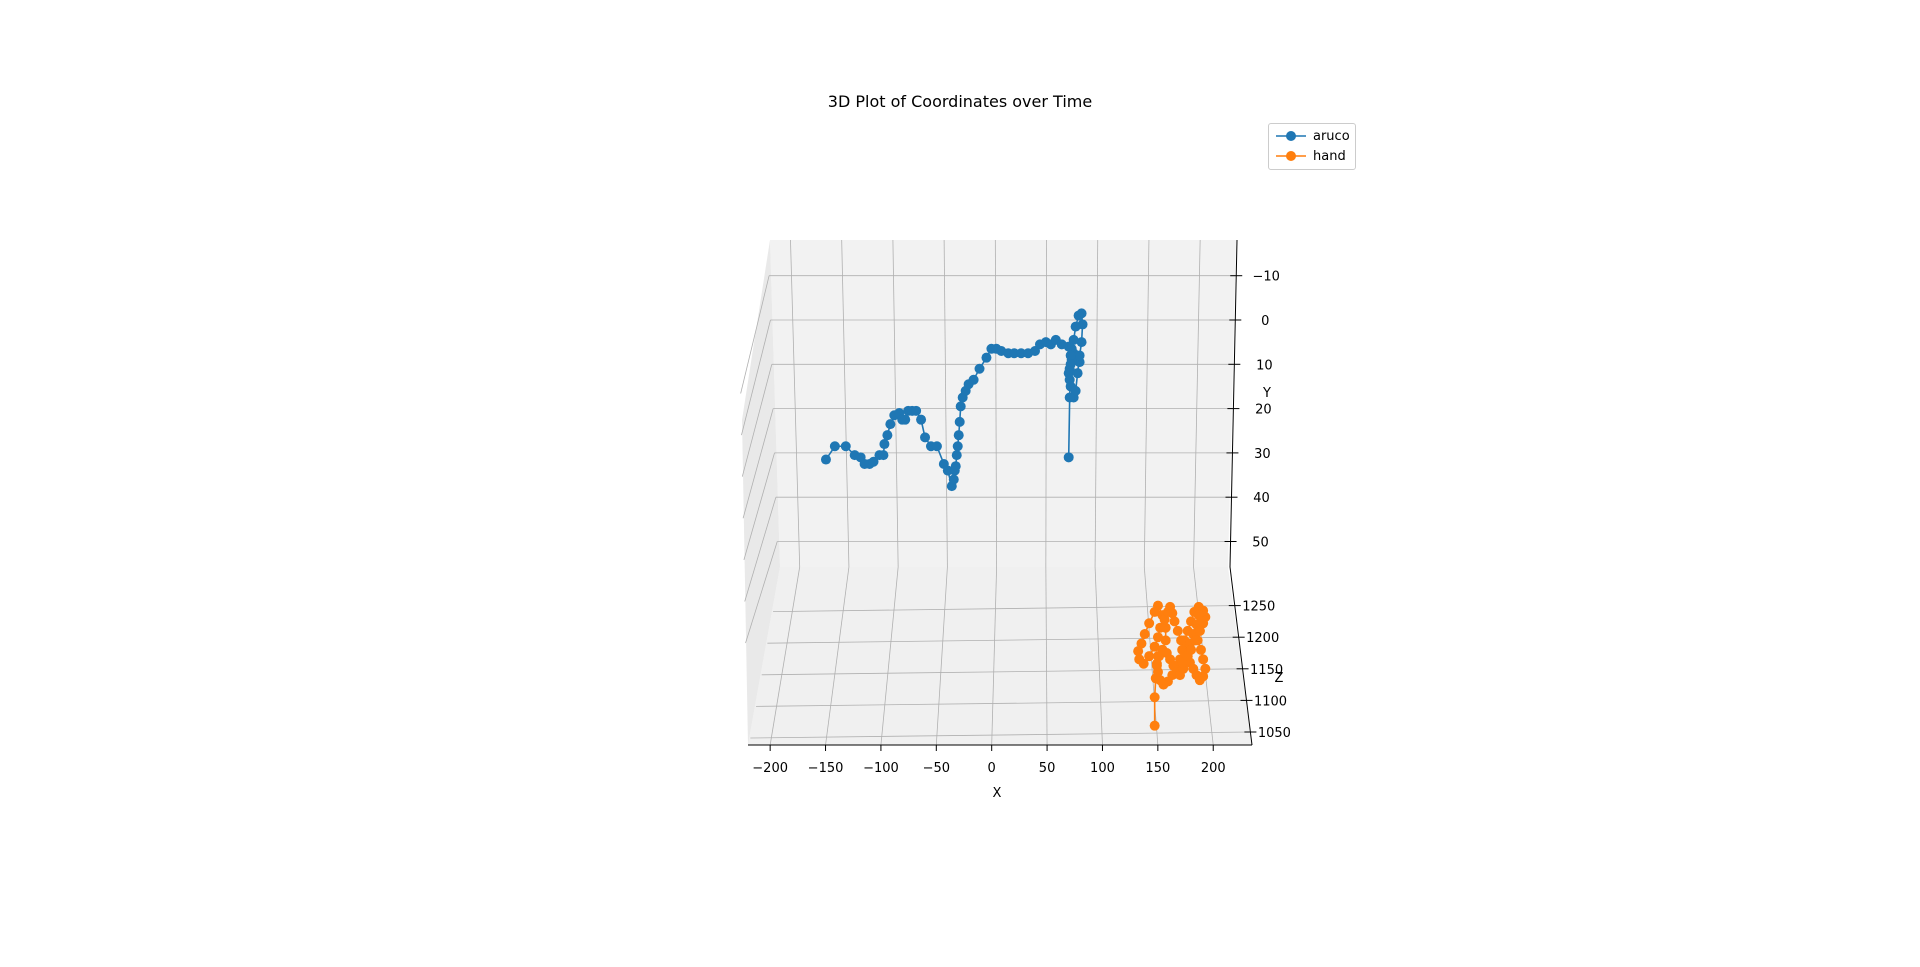  I want to click on x-tick-label-5: 50, so click(1047, 768).